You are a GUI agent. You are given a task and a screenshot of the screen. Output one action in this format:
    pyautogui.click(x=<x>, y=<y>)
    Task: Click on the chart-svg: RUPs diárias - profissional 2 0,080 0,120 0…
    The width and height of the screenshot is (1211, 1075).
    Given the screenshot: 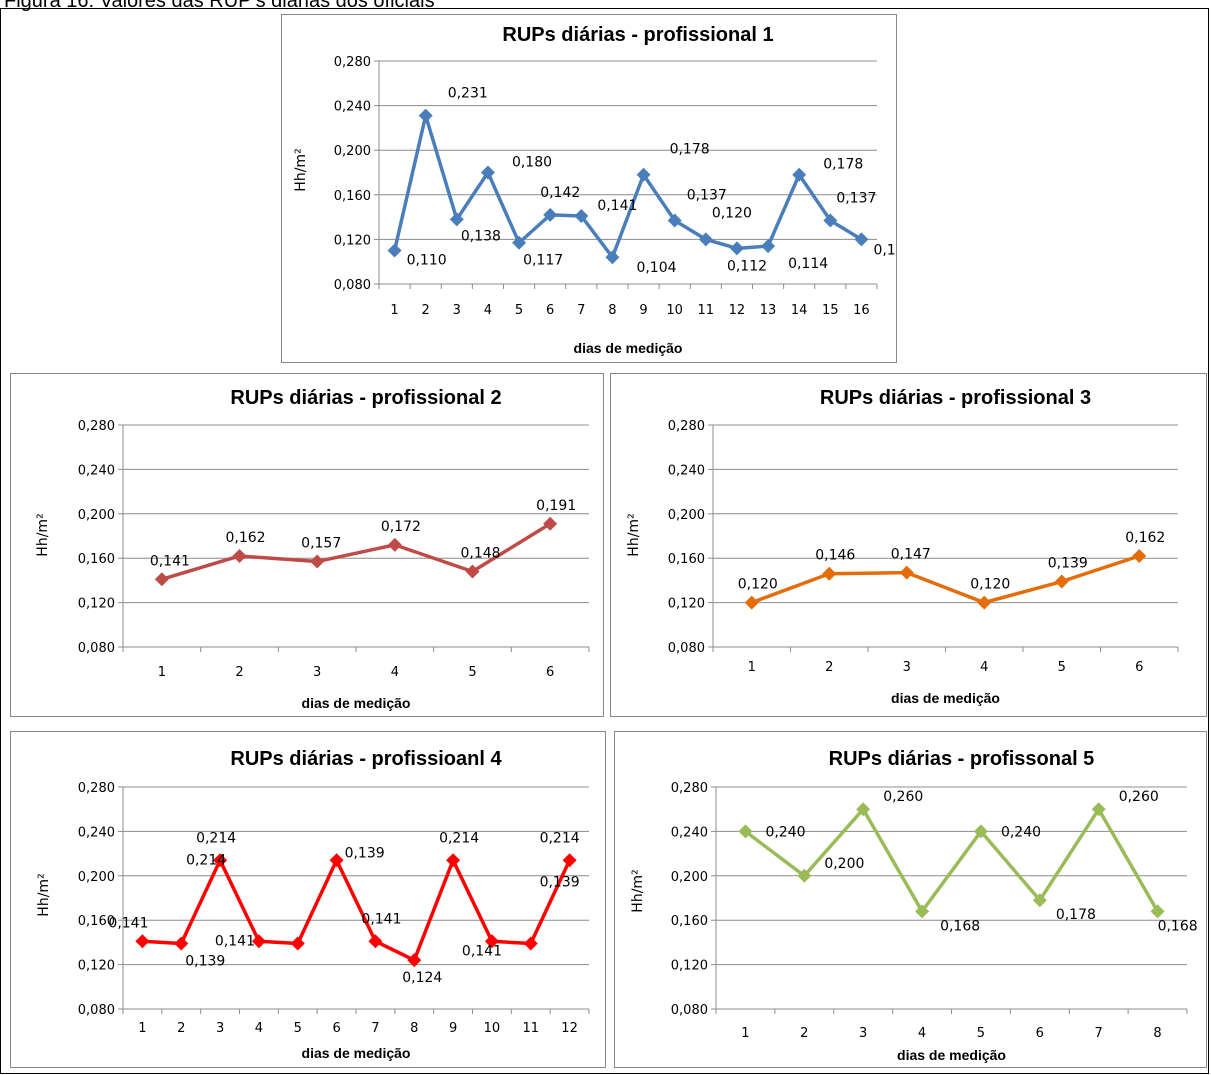 What is the action you would take?
    pyautogui.click(x=312, y=549)
    